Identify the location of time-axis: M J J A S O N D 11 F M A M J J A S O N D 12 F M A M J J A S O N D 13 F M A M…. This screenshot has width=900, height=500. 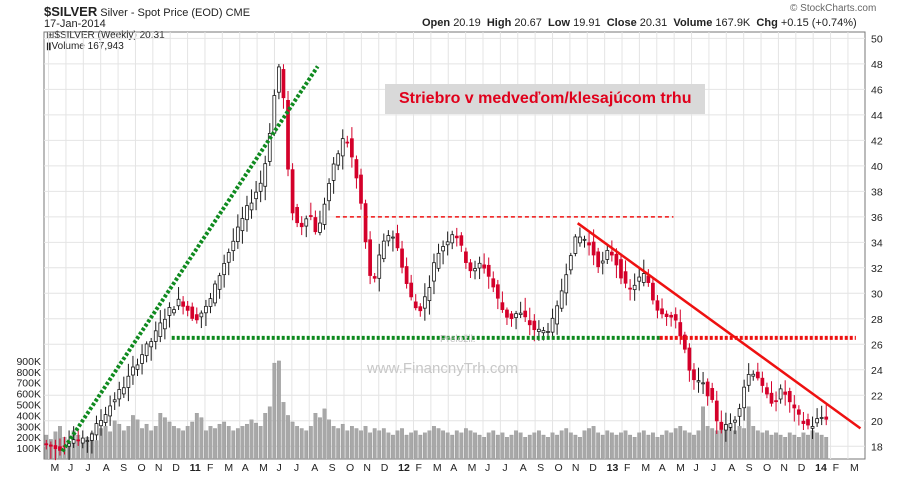
(455, 468).